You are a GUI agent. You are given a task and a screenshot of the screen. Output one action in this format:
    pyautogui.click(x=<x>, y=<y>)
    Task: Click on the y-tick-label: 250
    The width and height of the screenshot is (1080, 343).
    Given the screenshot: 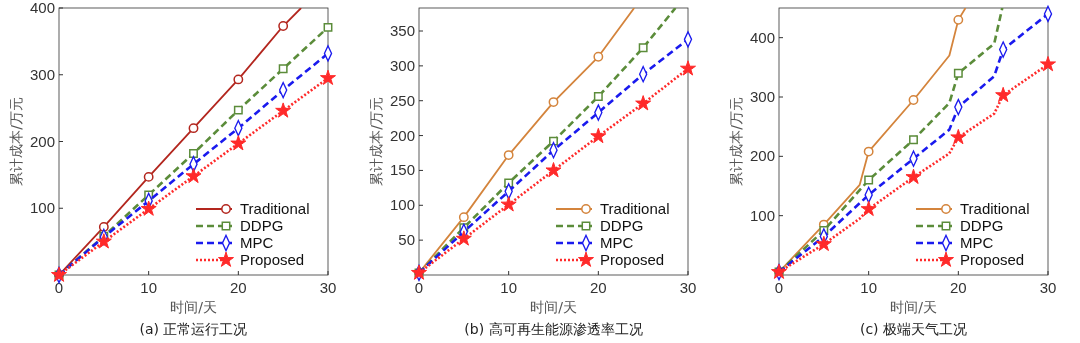 What is the action you would take?
    pyautogui.click(x=402, y=100)
    